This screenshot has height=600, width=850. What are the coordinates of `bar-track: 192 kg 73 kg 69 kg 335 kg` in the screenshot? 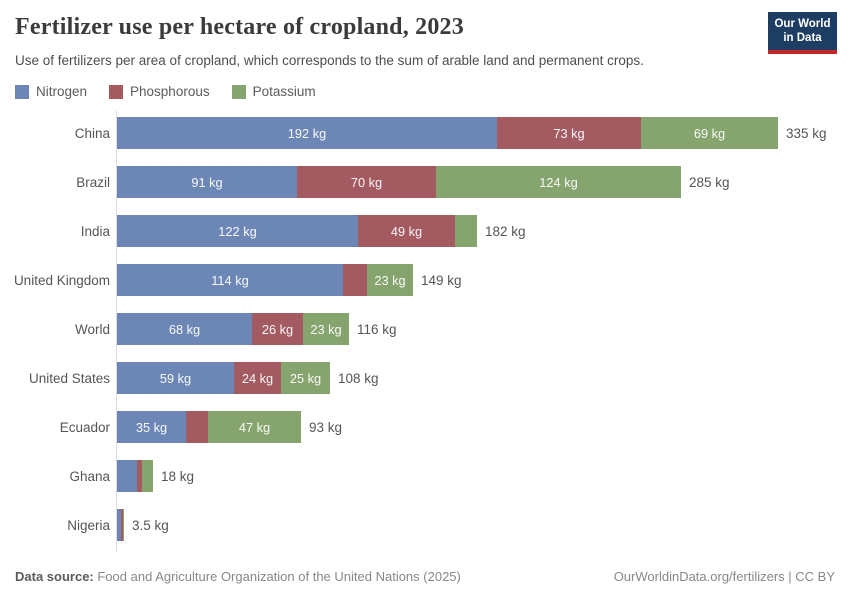 It's located at (472, 133).